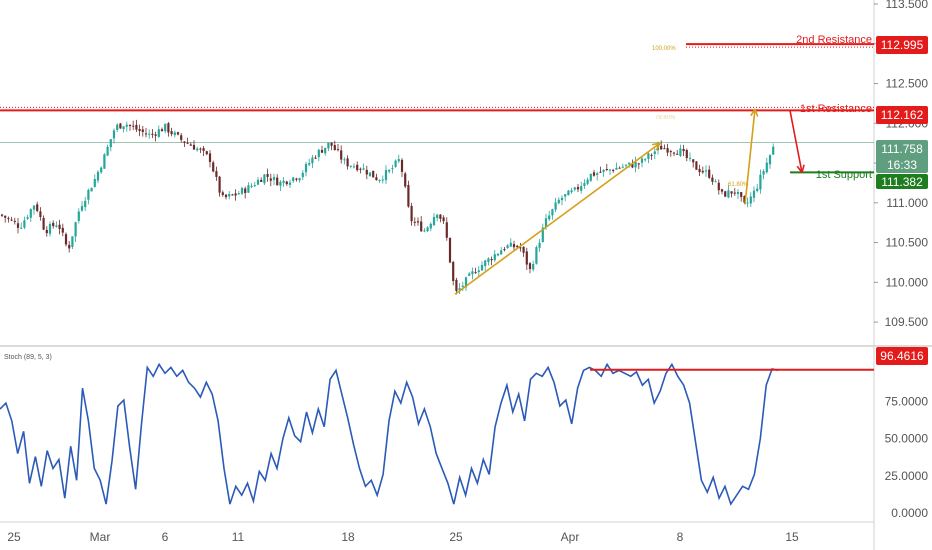 The image size is (932, 550). I want to click on time-axis: 25 Mar 6 11 18 25 Apr 8 15, so click(403, 537).